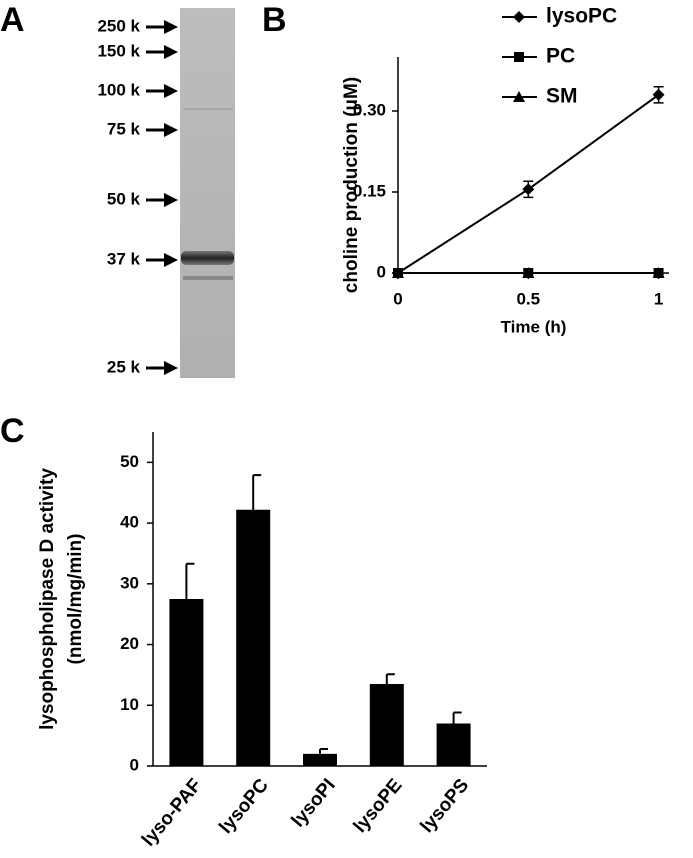 The image size is (693, 858). What do you see at coordinates (124, 198) in the screenshot?
I see `marker-label: 50 k` at bounding box center [124, 198].